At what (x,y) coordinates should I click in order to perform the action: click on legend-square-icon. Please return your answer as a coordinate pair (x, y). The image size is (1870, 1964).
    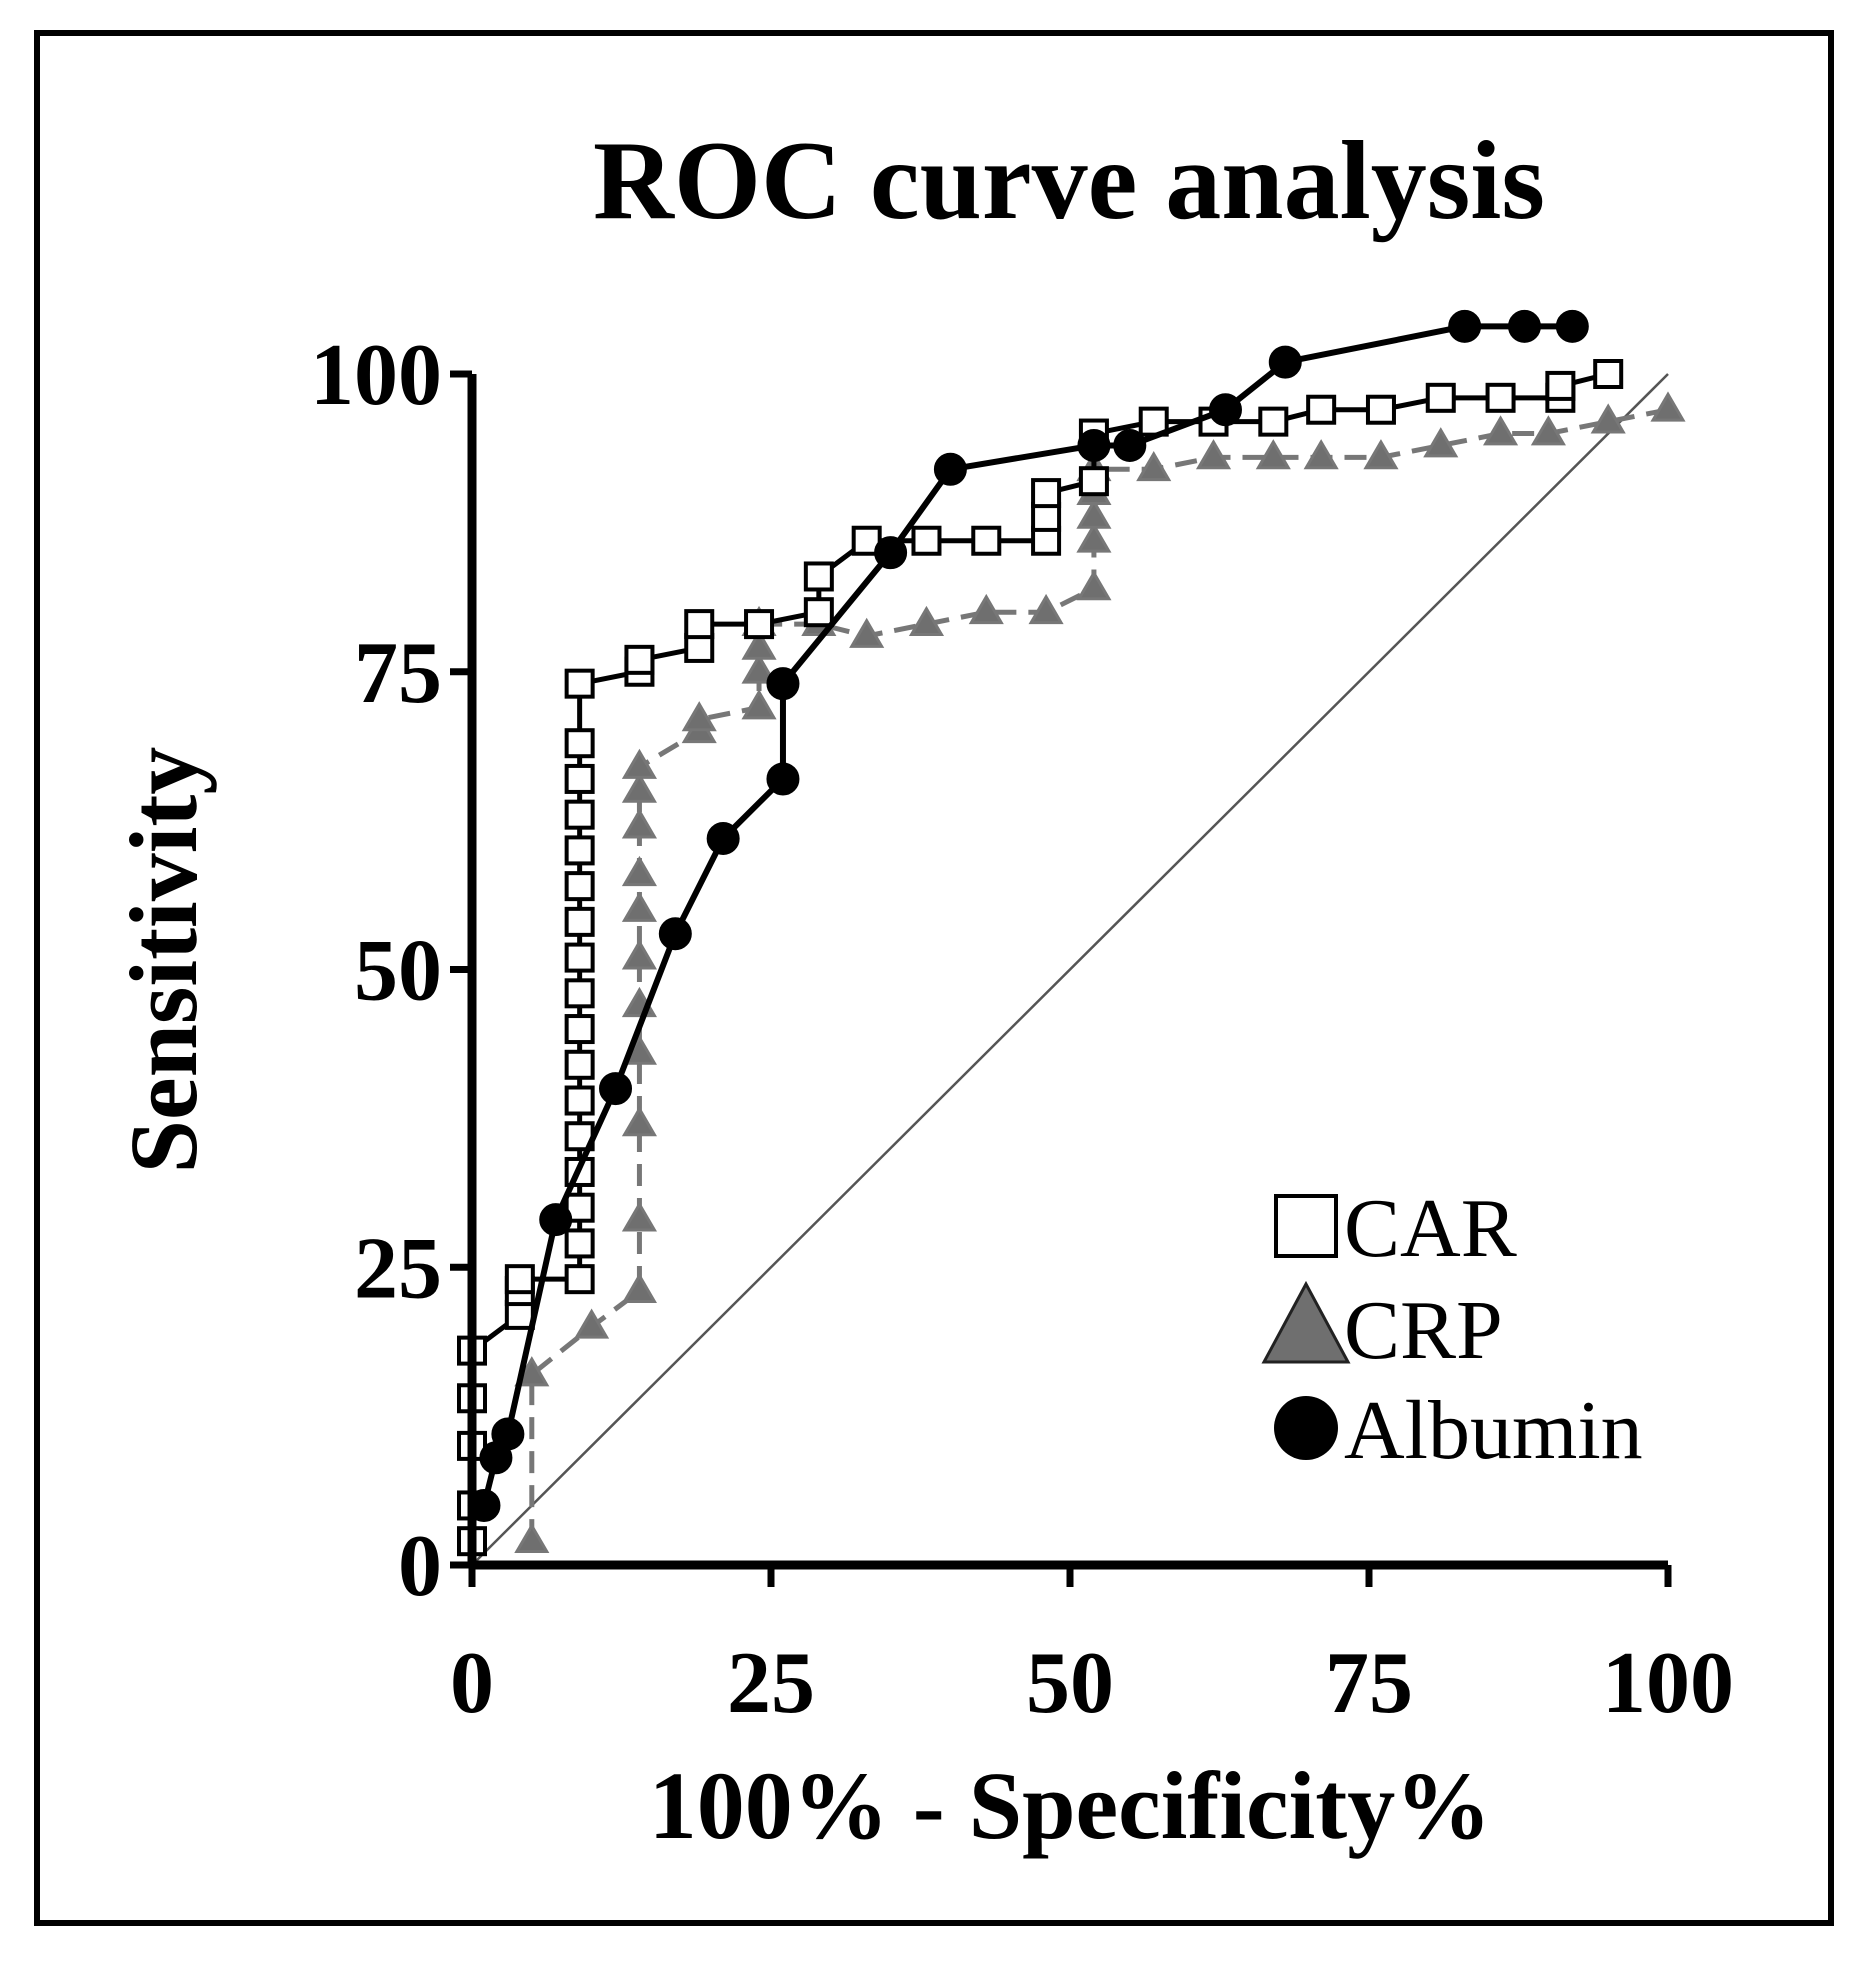
    Looking at the image, I should click on (1306, 1226).